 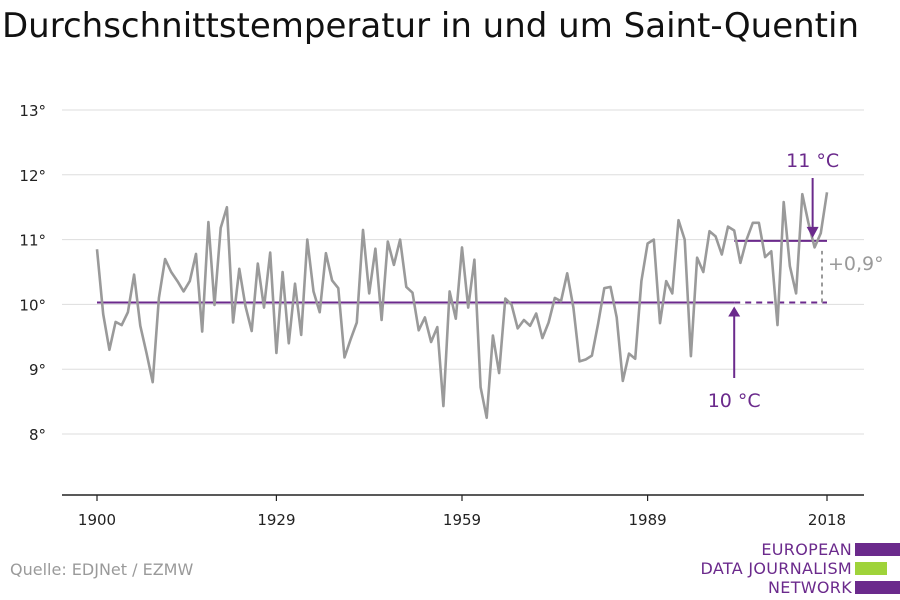 What do you see at coordinates (827, 520) in the screenshot?
I see `x-tick-label: 2018` at bounding box center [827, 520].